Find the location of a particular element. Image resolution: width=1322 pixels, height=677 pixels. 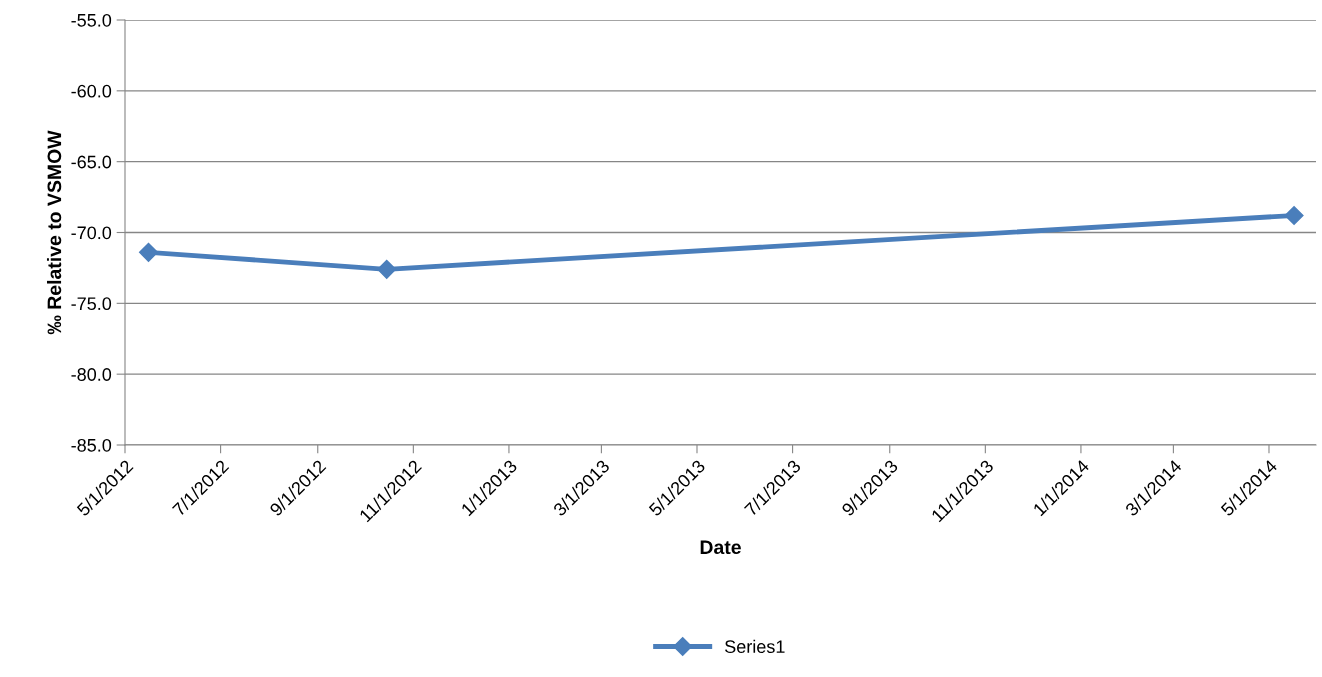

y-tick-label: -85.0 is located at coordinates (91, 445).